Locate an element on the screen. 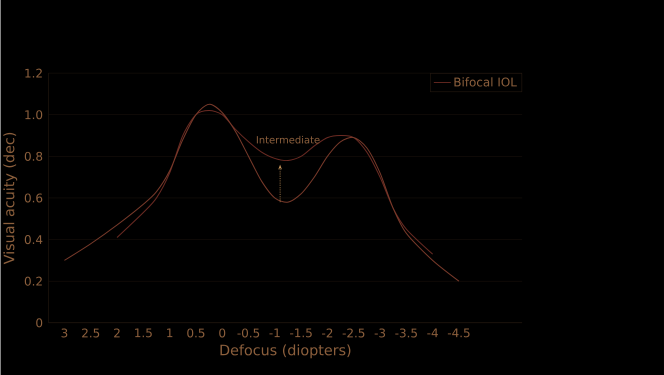 This screenshot has height=375, width=664. y-tick-label: 0.6 is located at coordinates (33, 197).